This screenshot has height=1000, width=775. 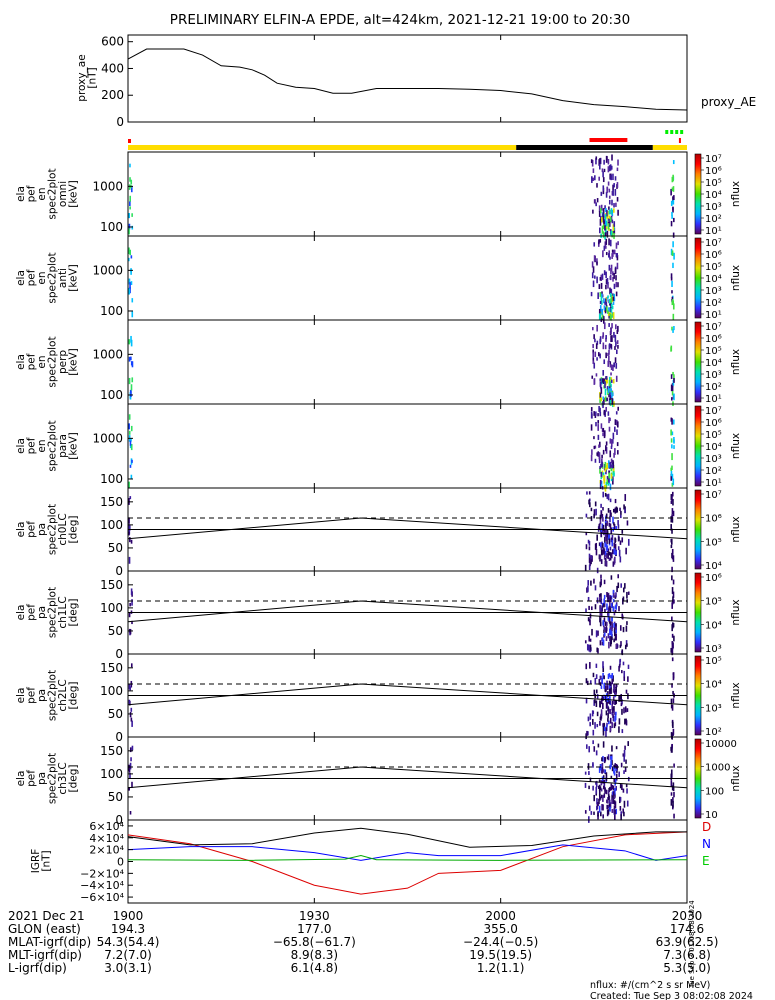 What do you see at coordinates (112, 42) in the screenshot?
I see `proxy-ae-ytick-label: 600` at bounding box center [112, 42].